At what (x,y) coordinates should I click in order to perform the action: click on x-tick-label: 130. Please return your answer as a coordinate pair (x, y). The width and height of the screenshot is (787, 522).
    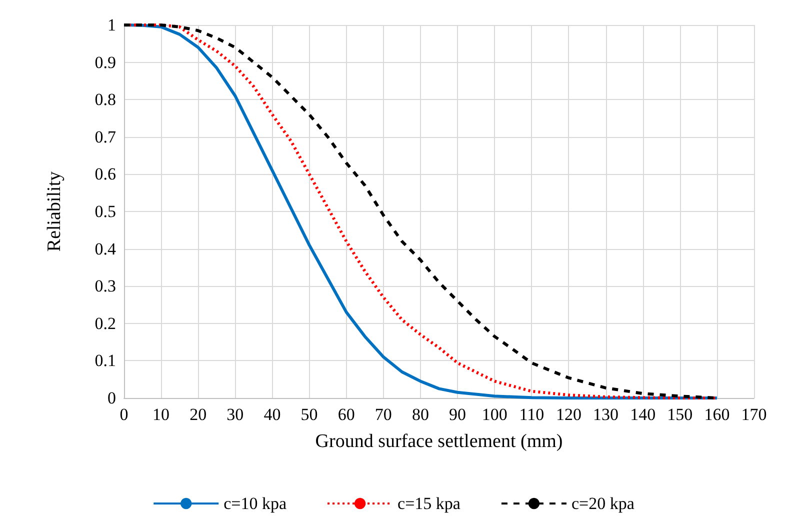
    Looking at the image, I should click on (606, 414).